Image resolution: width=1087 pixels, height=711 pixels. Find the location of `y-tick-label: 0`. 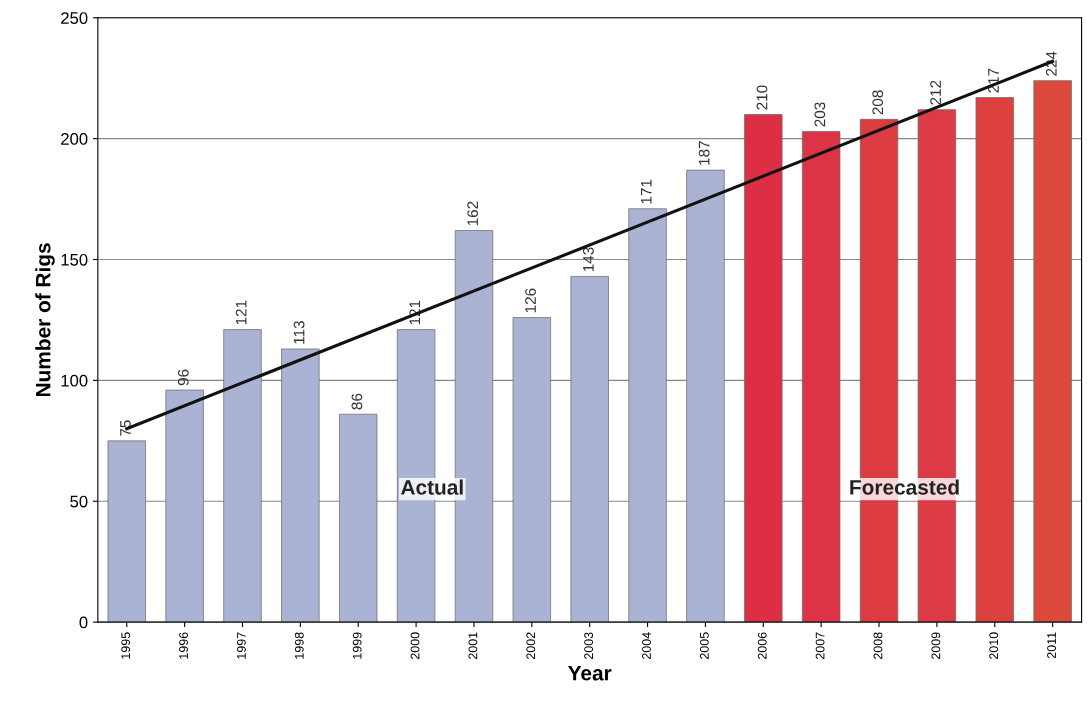

y-tick-label: 0 is located at coordinates (83, 622).